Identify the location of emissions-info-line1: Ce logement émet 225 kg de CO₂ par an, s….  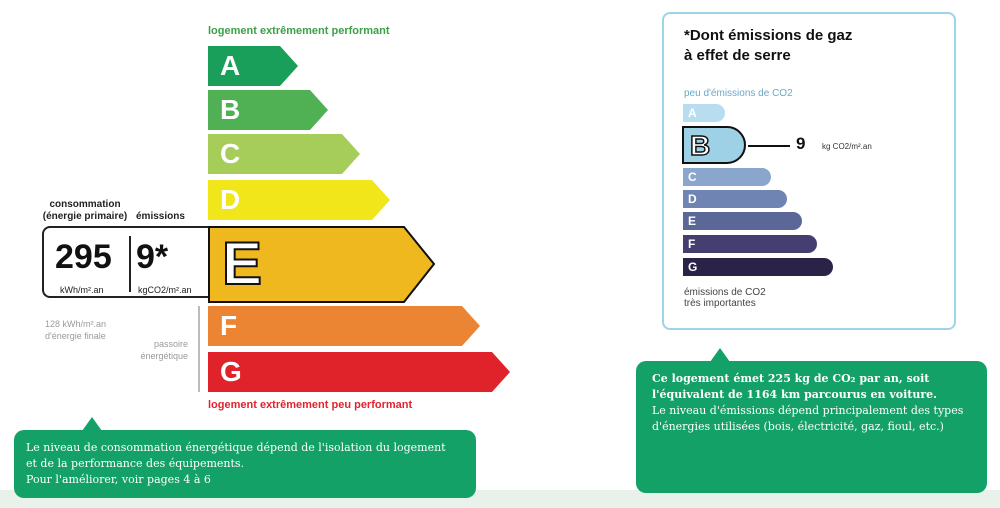
(791, 378).